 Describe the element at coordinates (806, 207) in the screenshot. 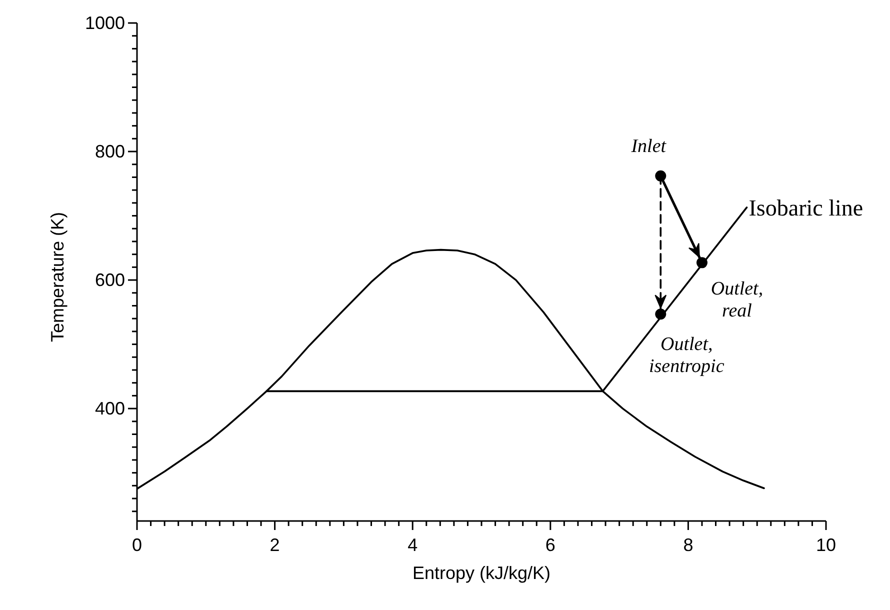

I see `annotation: Isobaric line` at that location.